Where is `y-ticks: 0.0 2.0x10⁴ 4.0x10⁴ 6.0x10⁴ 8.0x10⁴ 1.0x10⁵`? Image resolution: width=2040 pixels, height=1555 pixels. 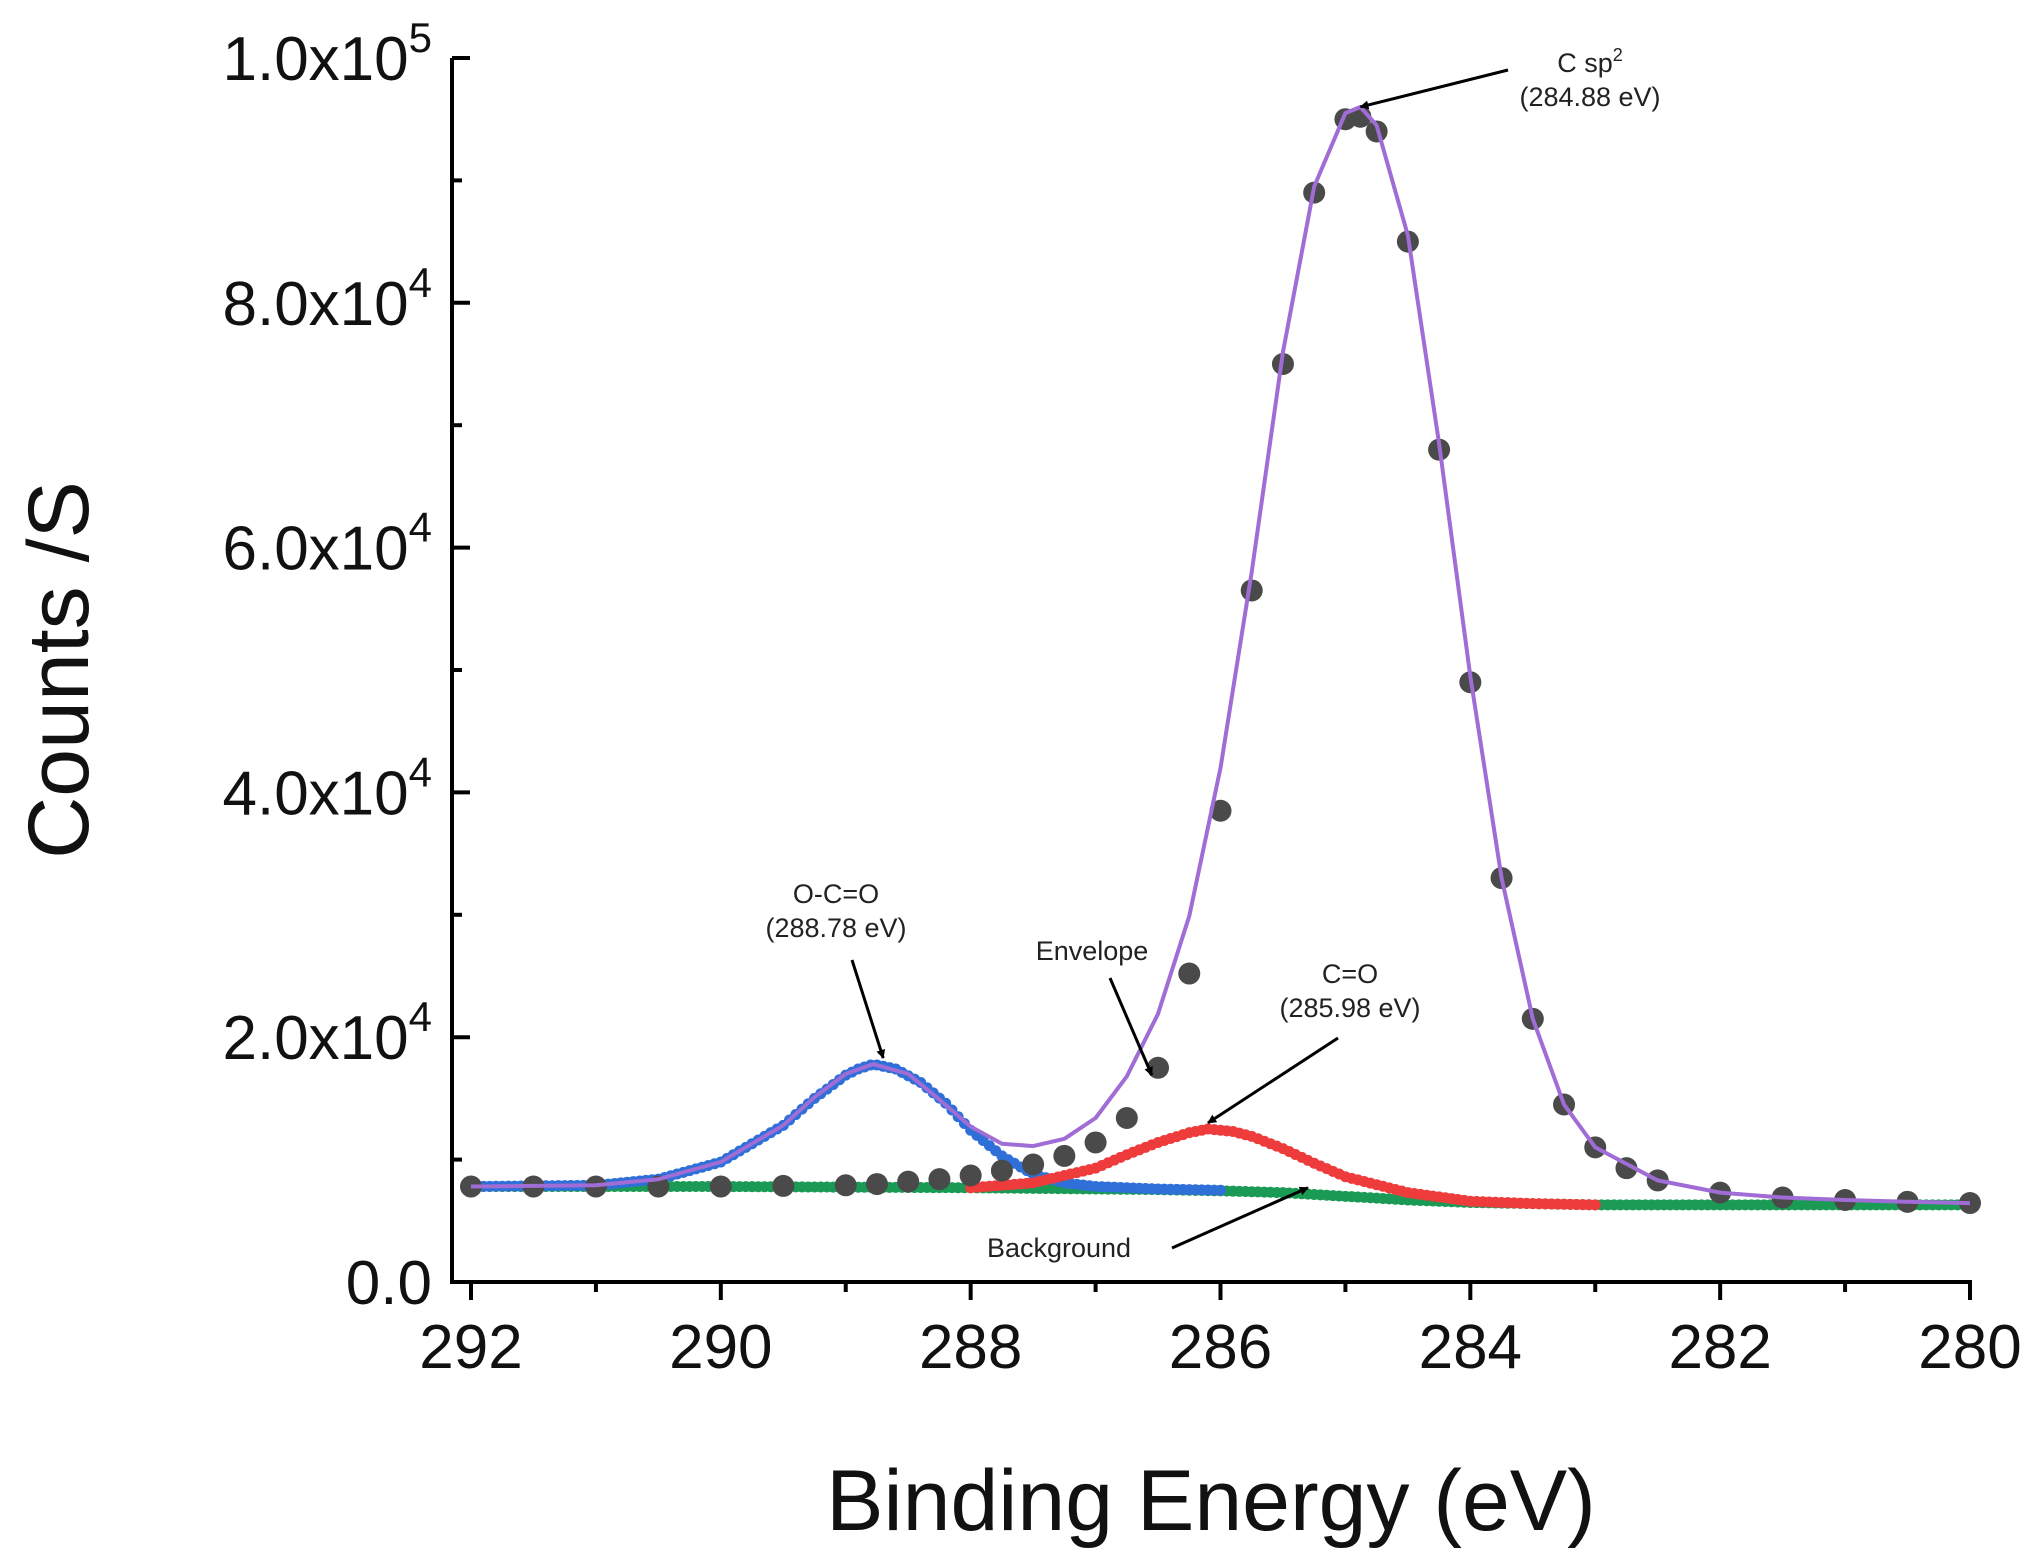 y-ticks: 0.0 2.0x10⁴ 4.0x10⁴ 6.0x10⁴ 8.0x10⁴ 1.0x10⁵ is located at coordinates (346, 666).